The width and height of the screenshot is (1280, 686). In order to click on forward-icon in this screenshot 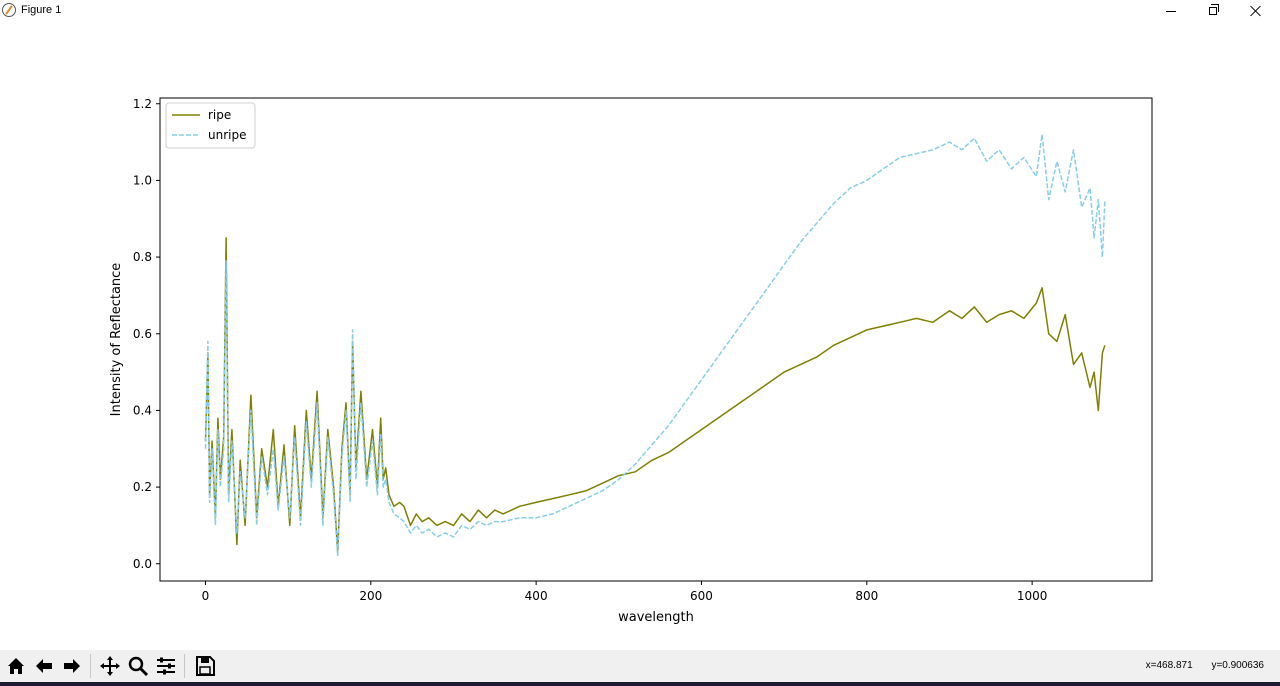, I will do `click(72, 666)`.